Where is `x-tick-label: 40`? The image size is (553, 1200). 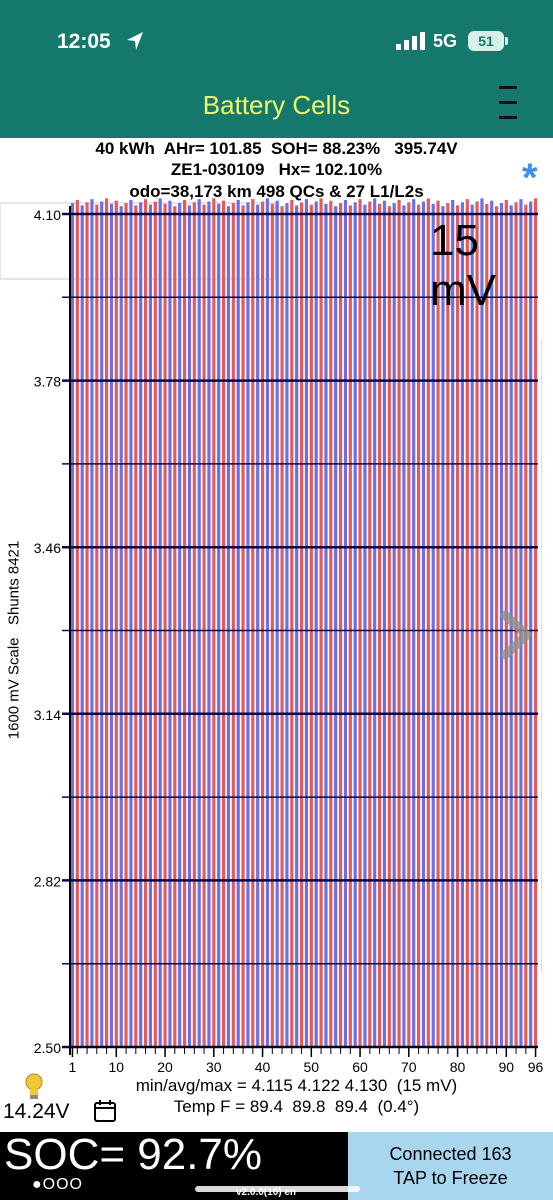 x-tick-label: 40 is located at coordinates (263, 1067).